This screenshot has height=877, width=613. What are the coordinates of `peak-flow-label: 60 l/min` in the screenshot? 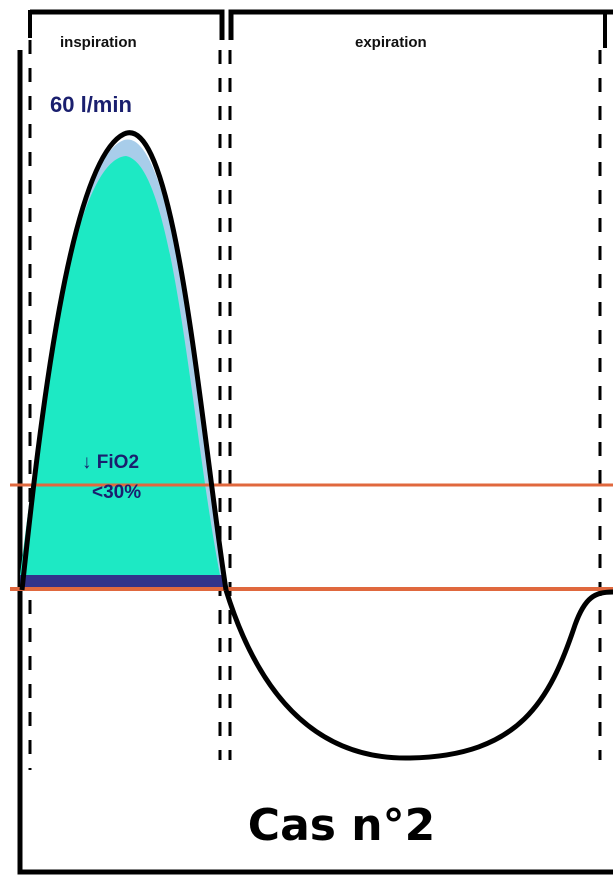 It's located at (91, 104).